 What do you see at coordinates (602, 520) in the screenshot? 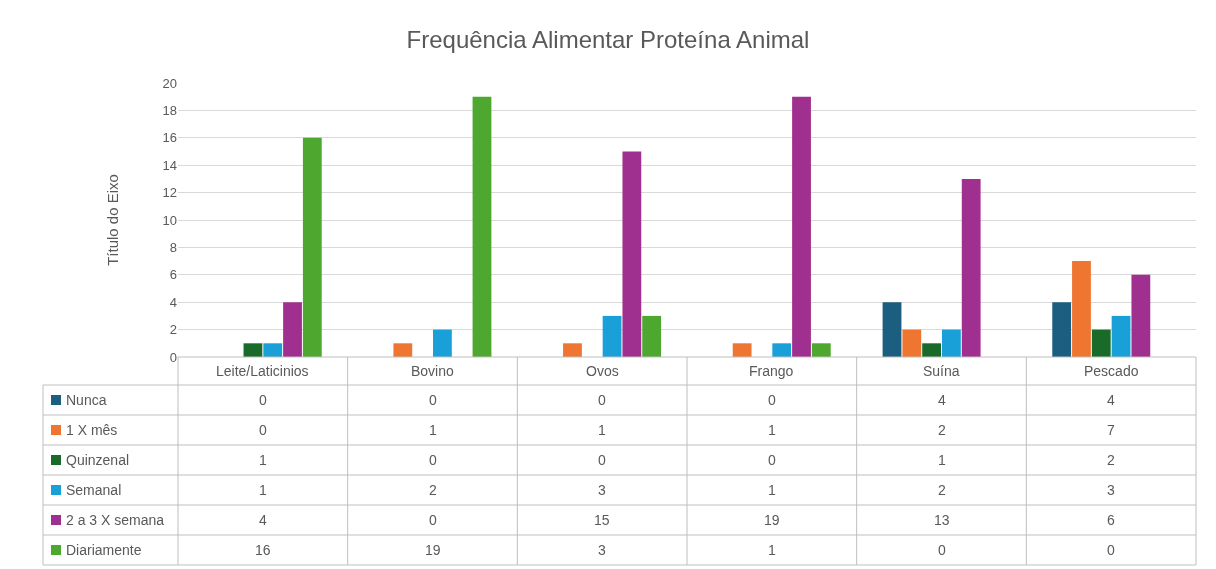
I see `data-label: 15` at bounding box center [602, 520].